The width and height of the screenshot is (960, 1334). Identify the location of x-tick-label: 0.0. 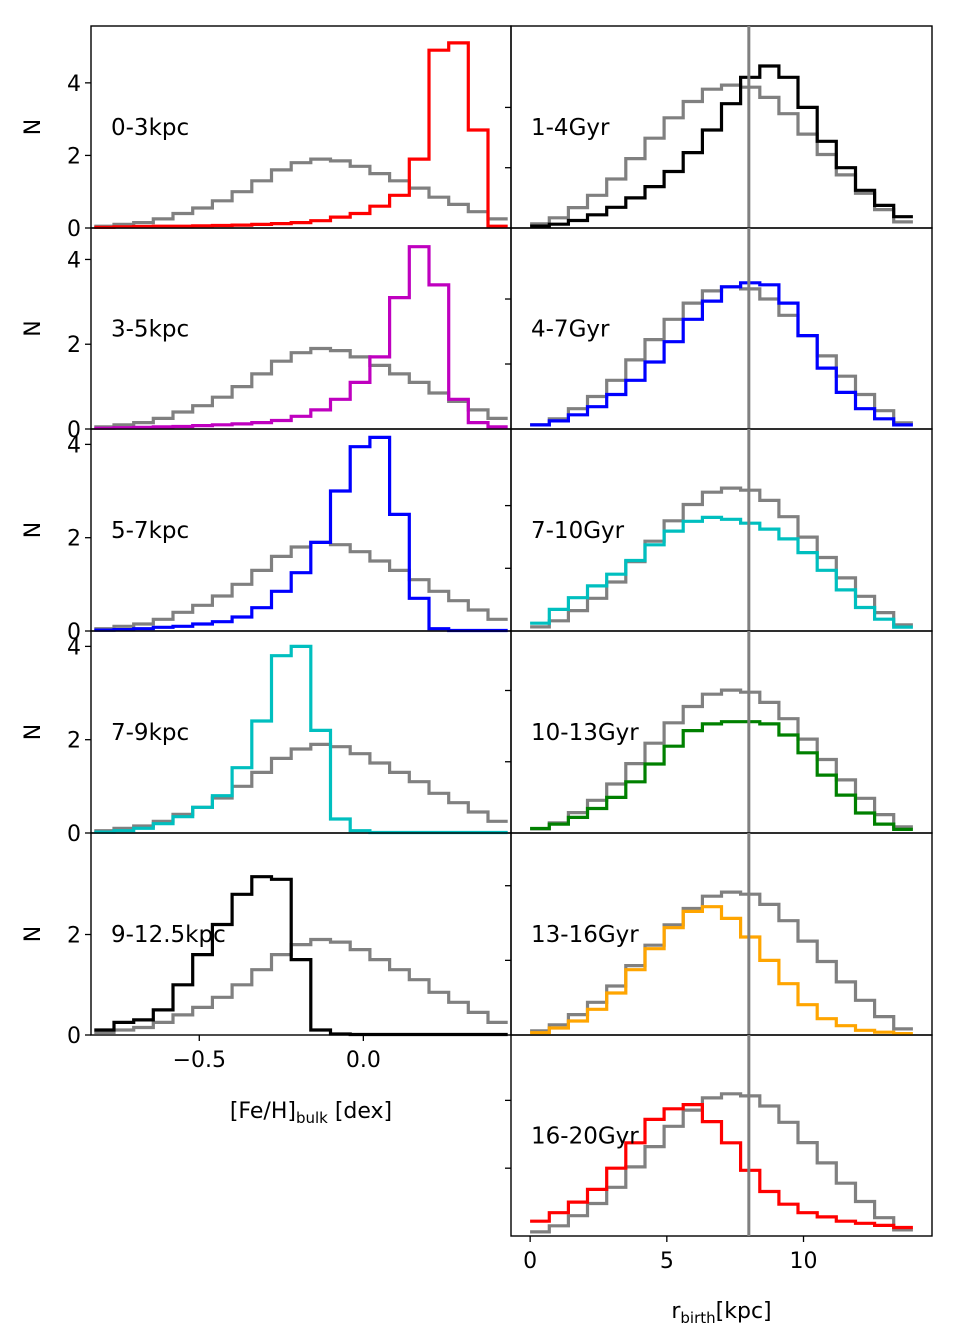
(363, 1060).